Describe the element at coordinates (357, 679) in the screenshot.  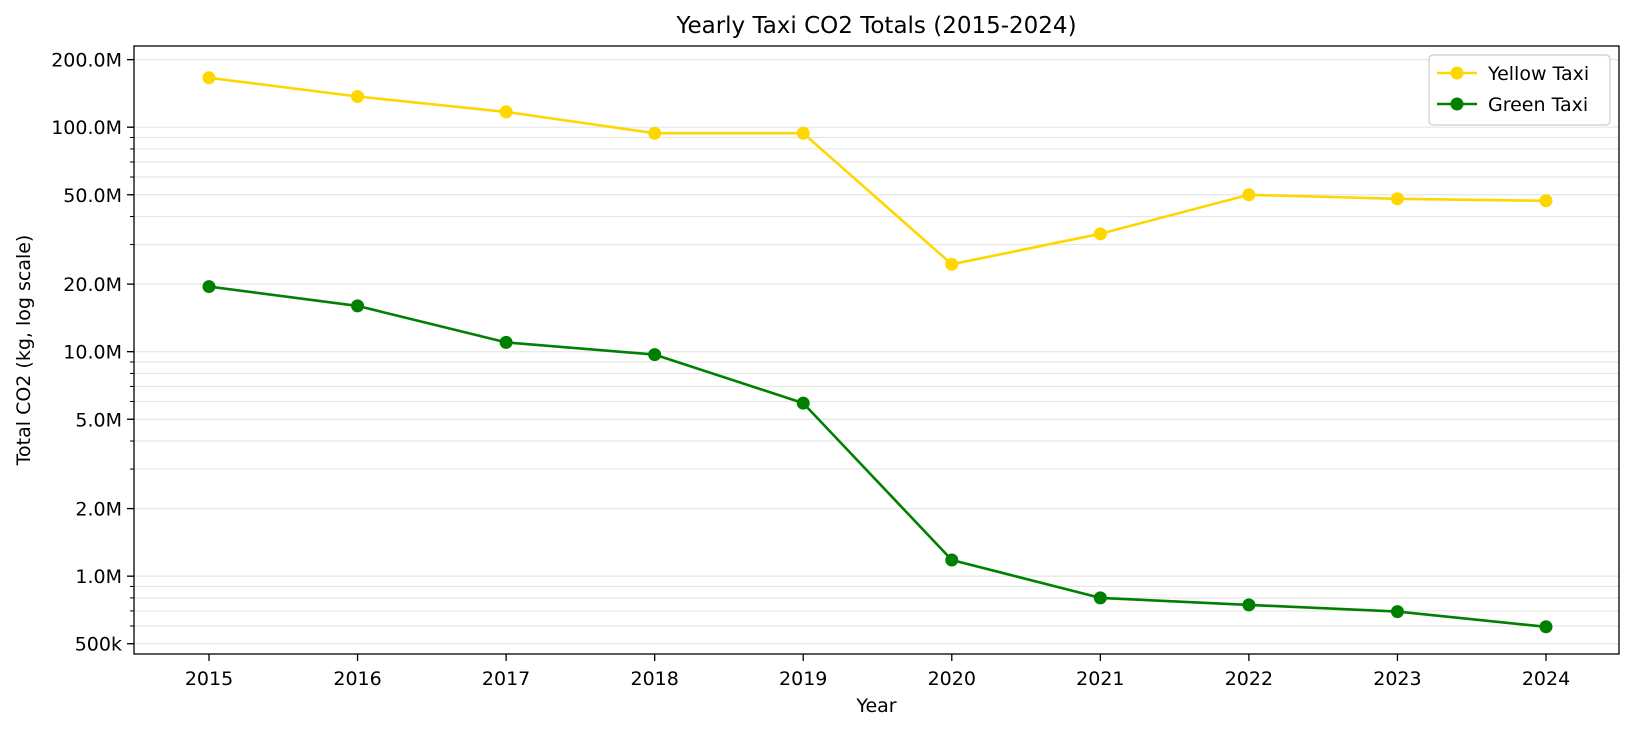
I see `x-tick-label: 2016` at that location.